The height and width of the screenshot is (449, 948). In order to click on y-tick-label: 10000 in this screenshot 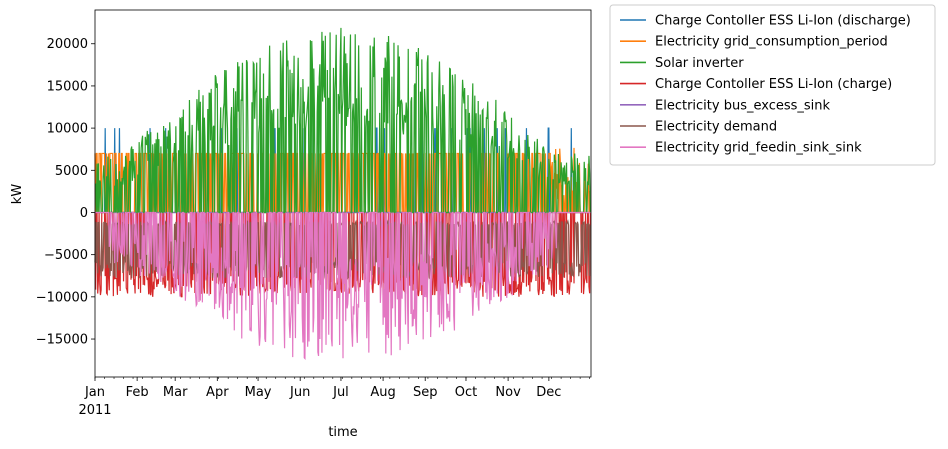, I will do `click(67, 129)`.